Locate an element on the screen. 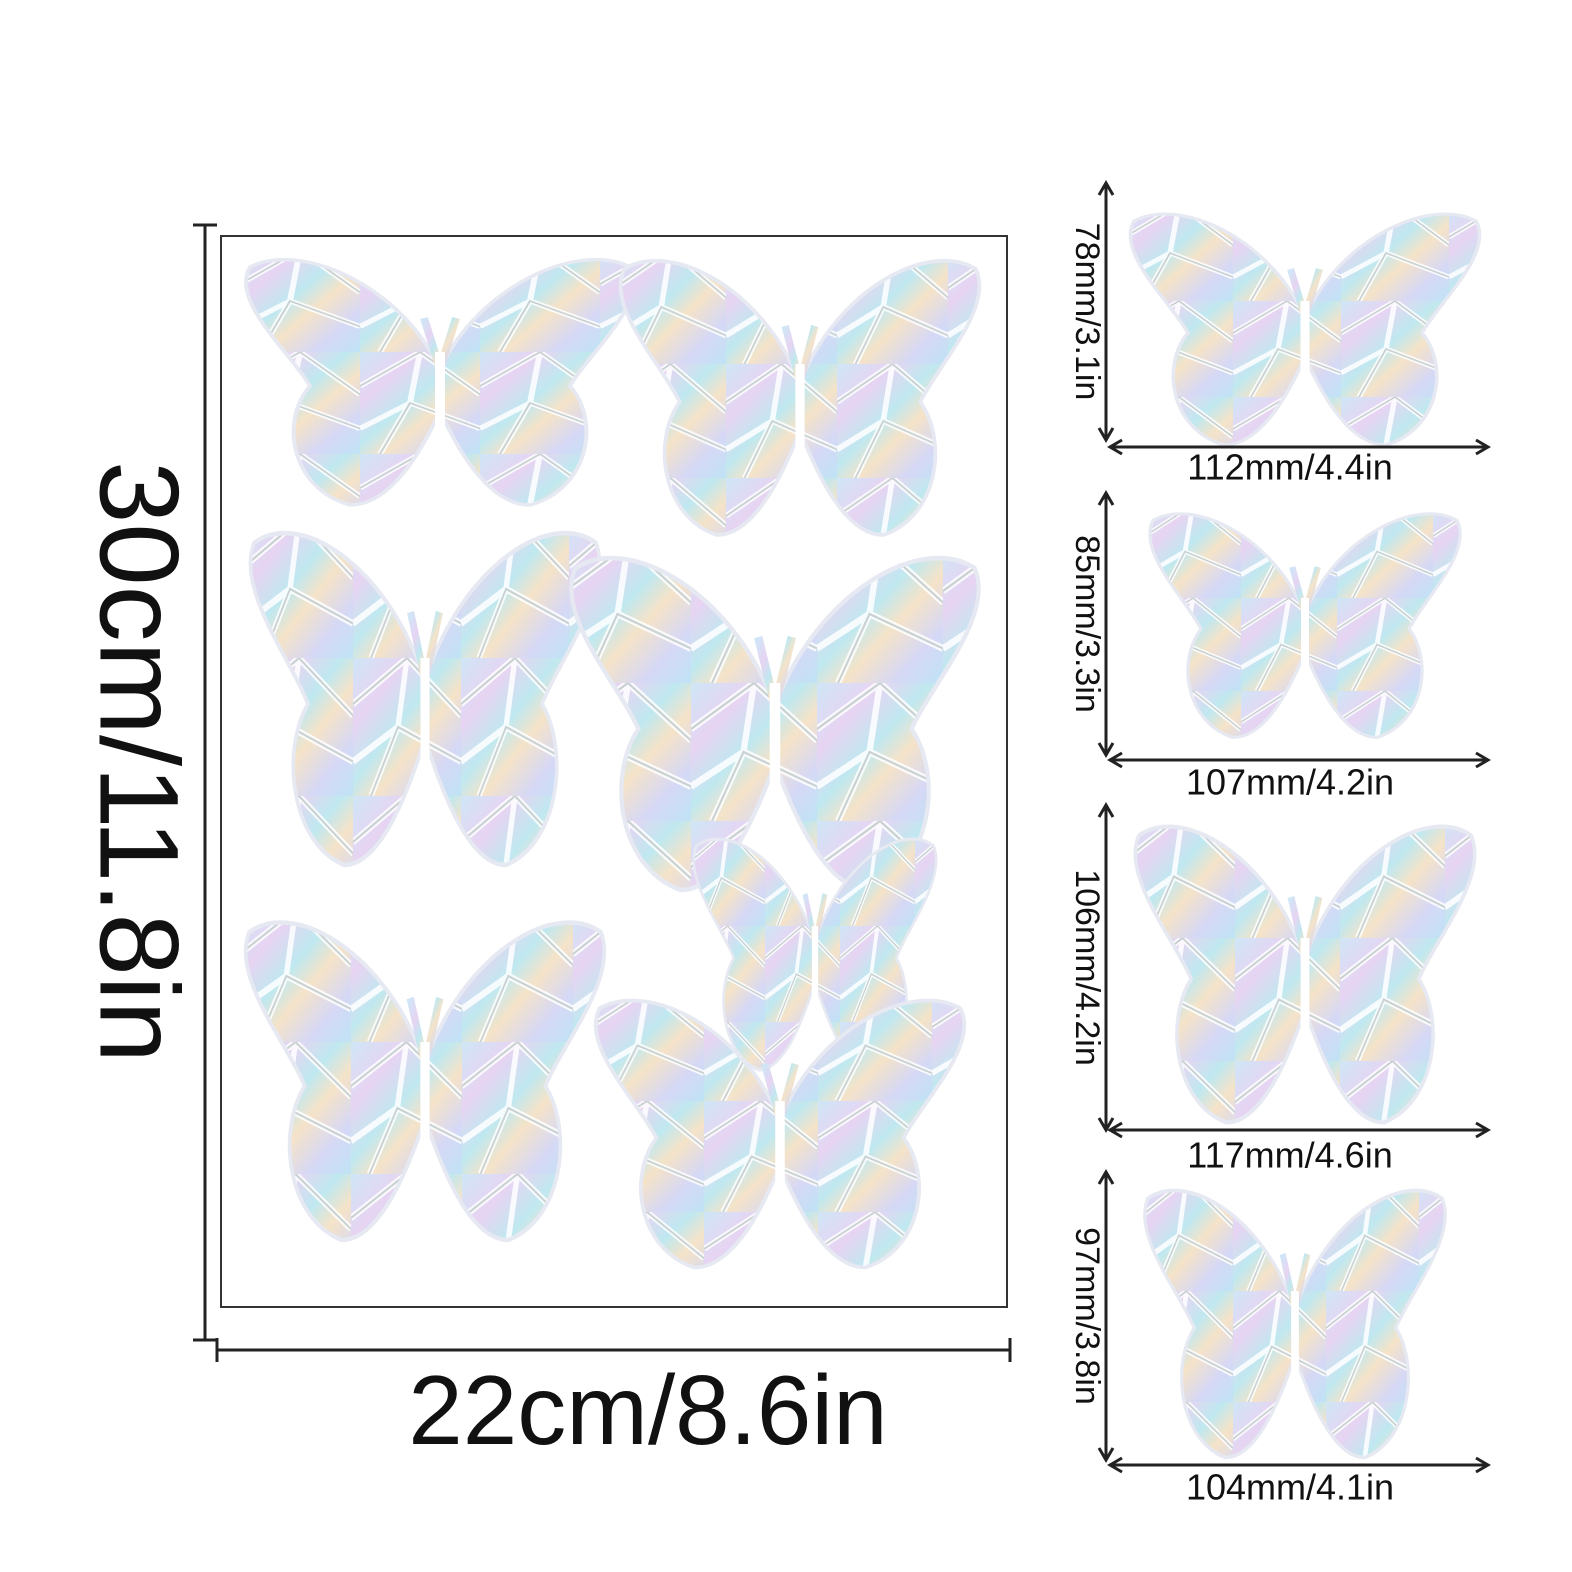 The width and height of the screenshot is (1572, 1572). sheet-height-dimension: 30cm/11.8in is located at coordinates (146, 782).